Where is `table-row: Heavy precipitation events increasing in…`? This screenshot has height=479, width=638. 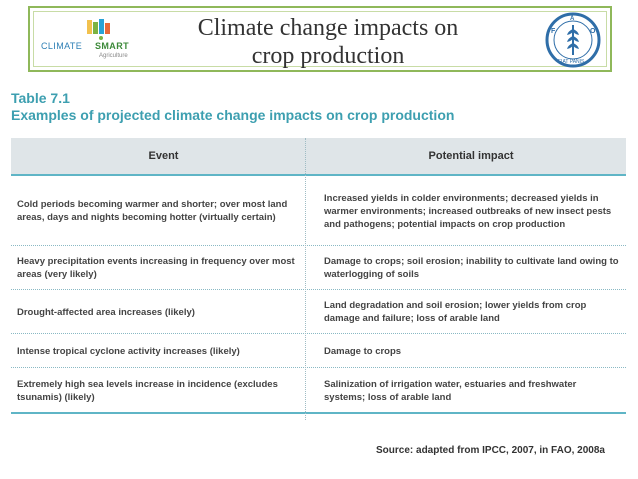
table-row: Heavy precipitation events increasing in… is located at coordinates (318, 268).